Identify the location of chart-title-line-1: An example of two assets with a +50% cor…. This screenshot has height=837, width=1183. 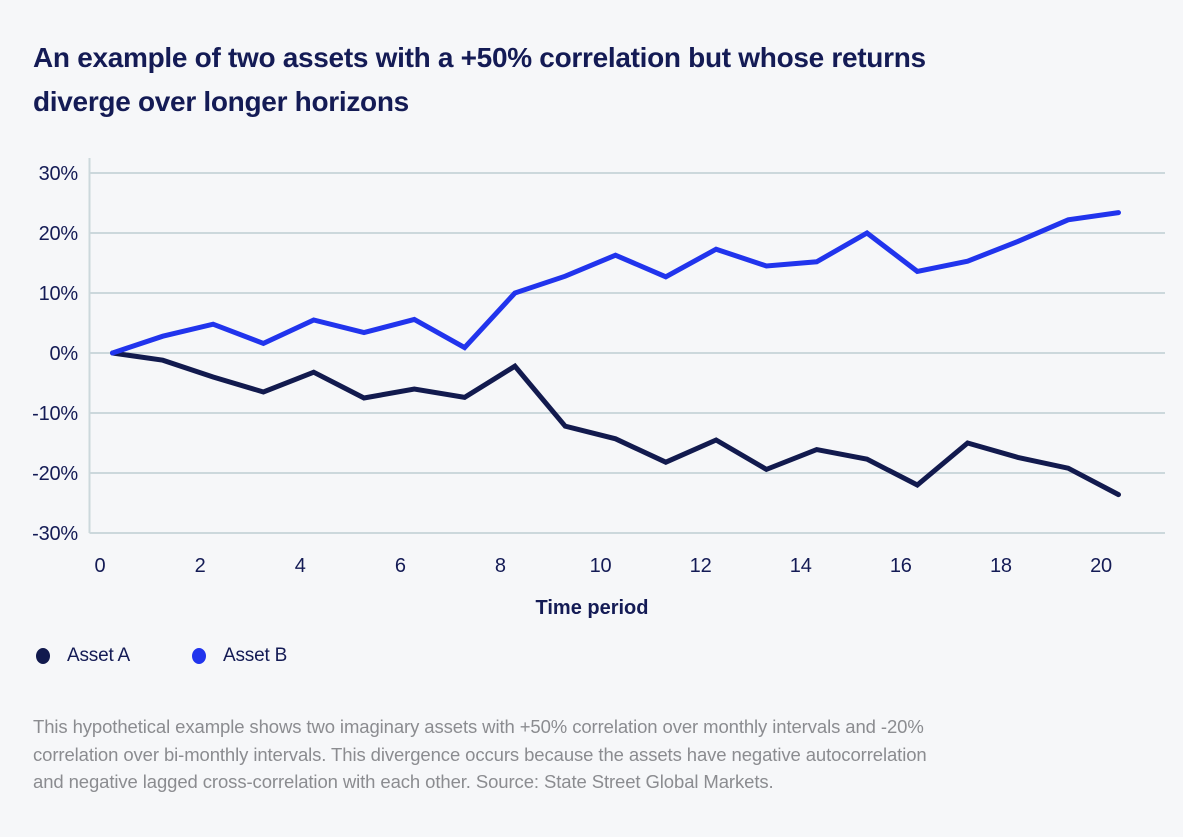
(479, 57).